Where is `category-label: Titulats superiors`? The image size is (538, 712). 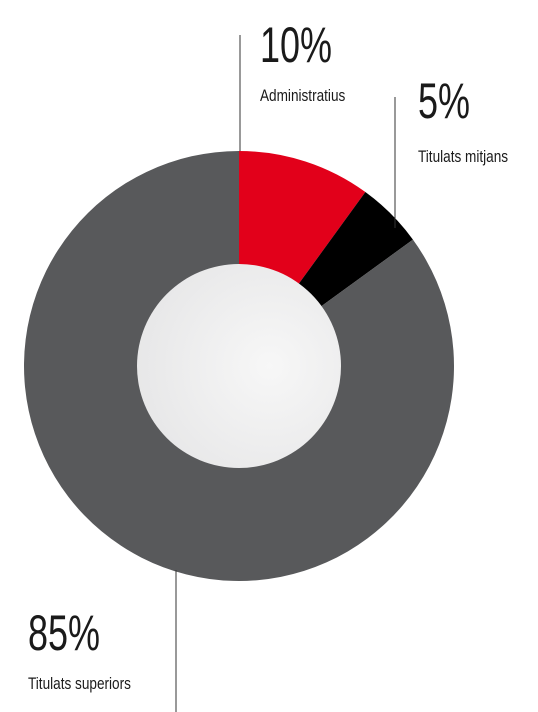
category-label: Titulats superiors is located at coordinates (79, 684).